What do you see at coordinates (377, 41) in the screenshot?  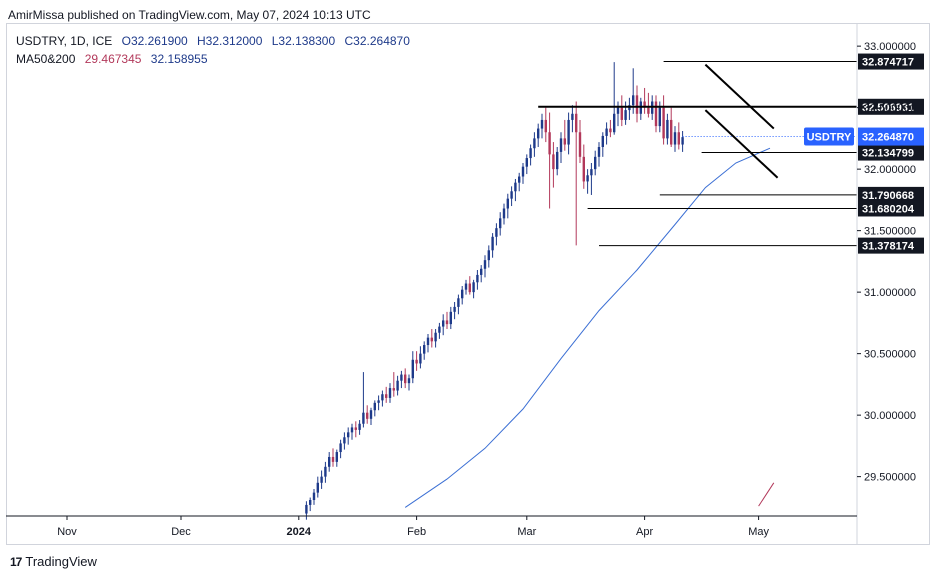 I see `legend-close: C32.264870` at bounding box center [377, 41].